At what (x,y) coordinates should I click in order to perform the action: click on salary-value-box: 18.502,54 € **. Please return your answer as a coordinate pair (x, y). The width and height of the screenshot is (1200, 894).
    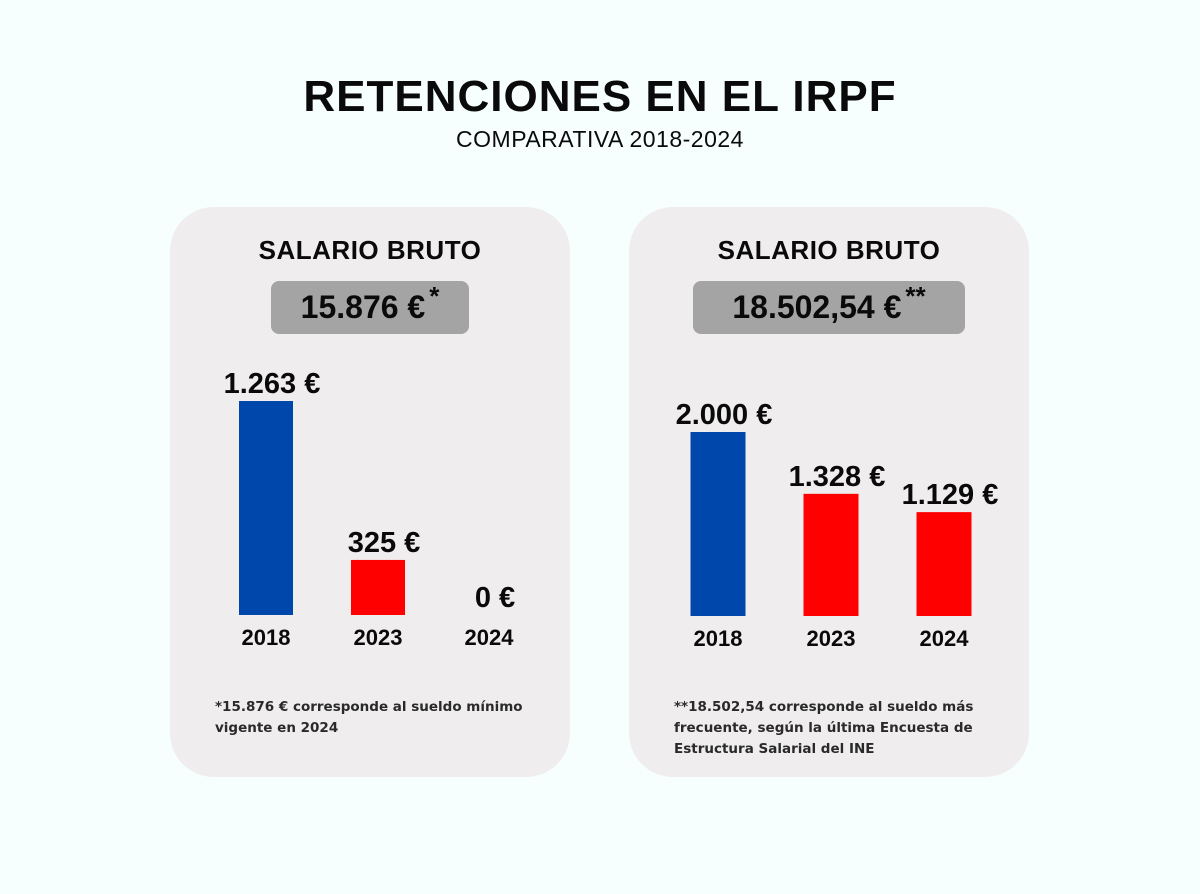
    Looking at the image, I should click on (829, 307).